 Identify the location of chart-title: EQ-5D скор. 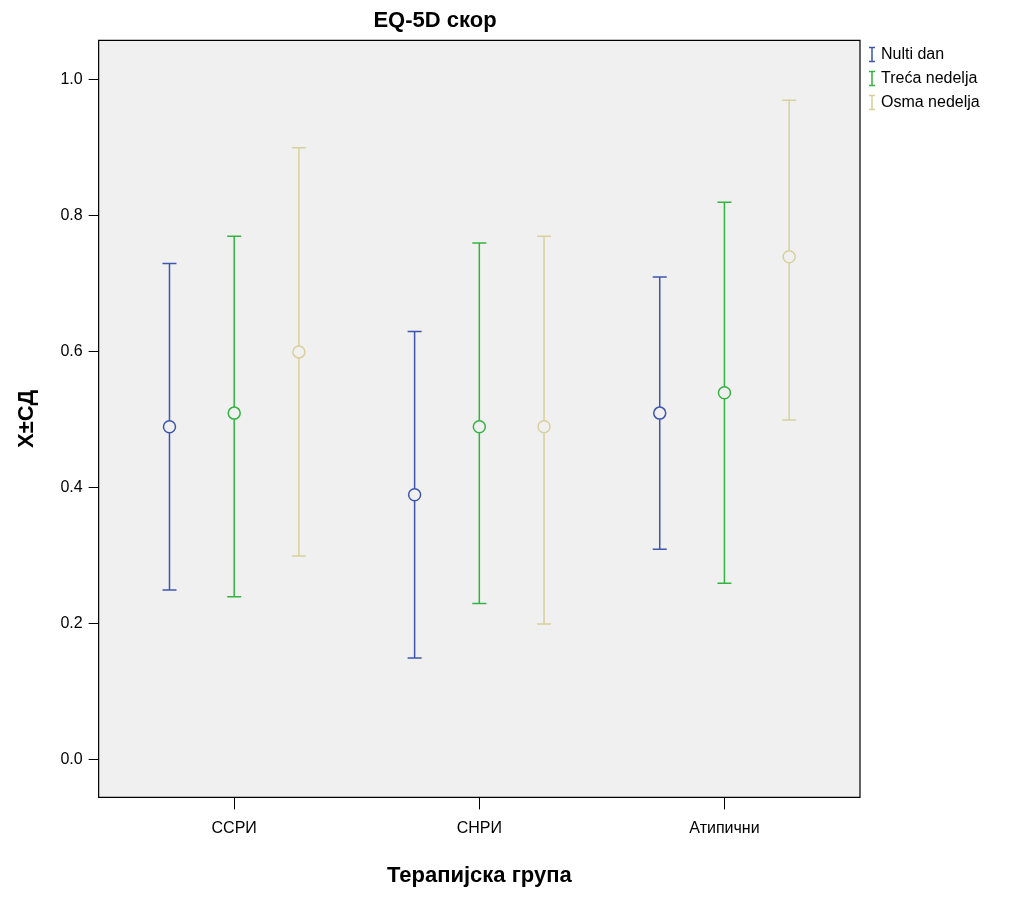
(435, 20).